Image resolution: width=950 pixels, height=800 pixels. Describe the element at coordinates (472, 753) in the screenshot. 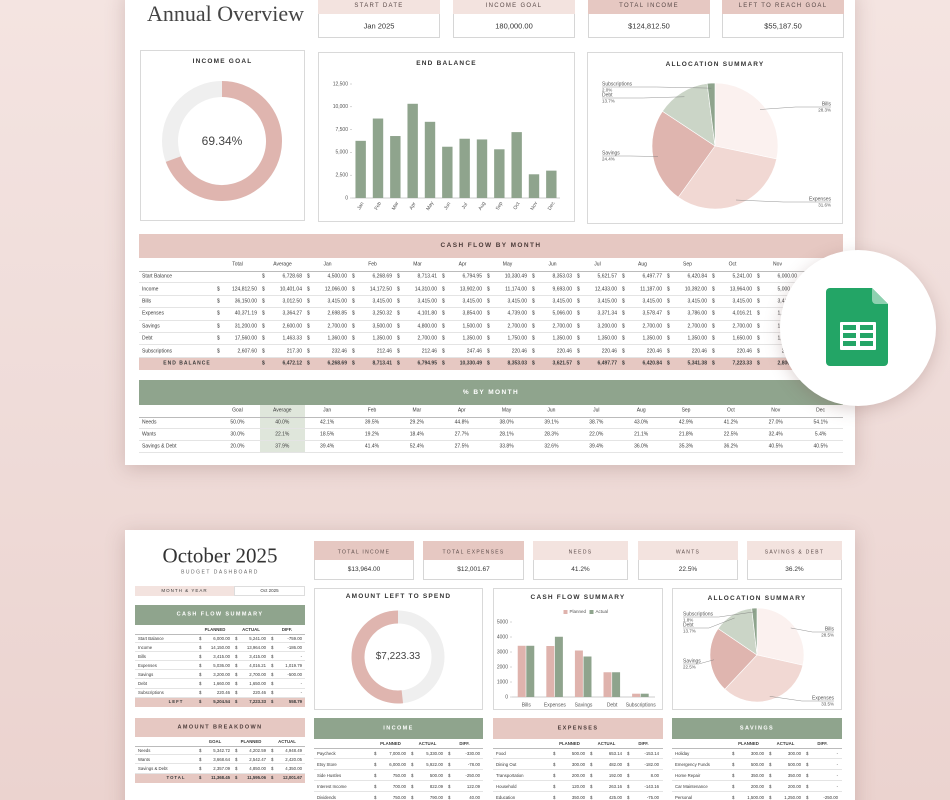

I see `table-cell: -330.00` at that location.